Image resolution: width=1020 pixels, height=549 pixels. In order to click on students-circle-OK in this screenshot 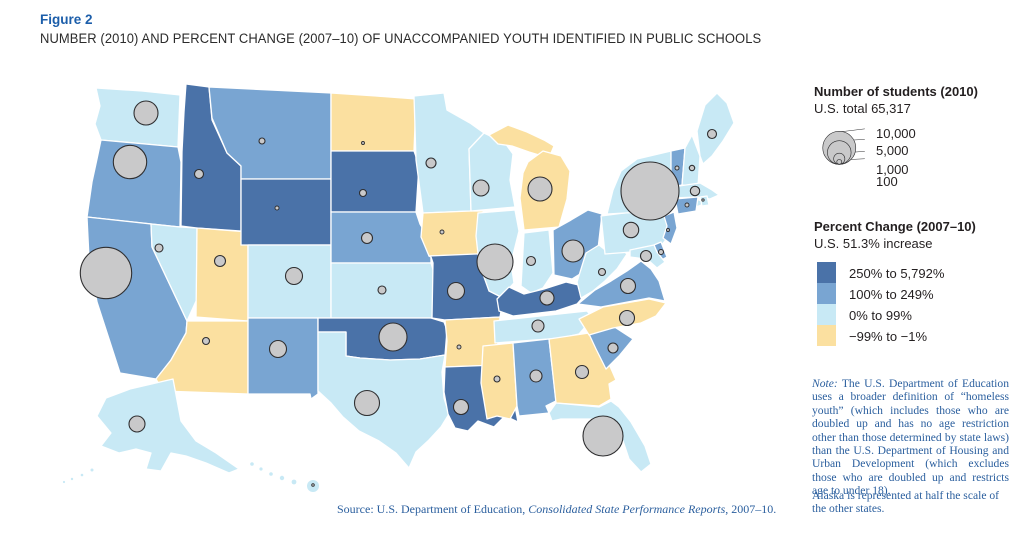, I will do `click(393, 337)`.